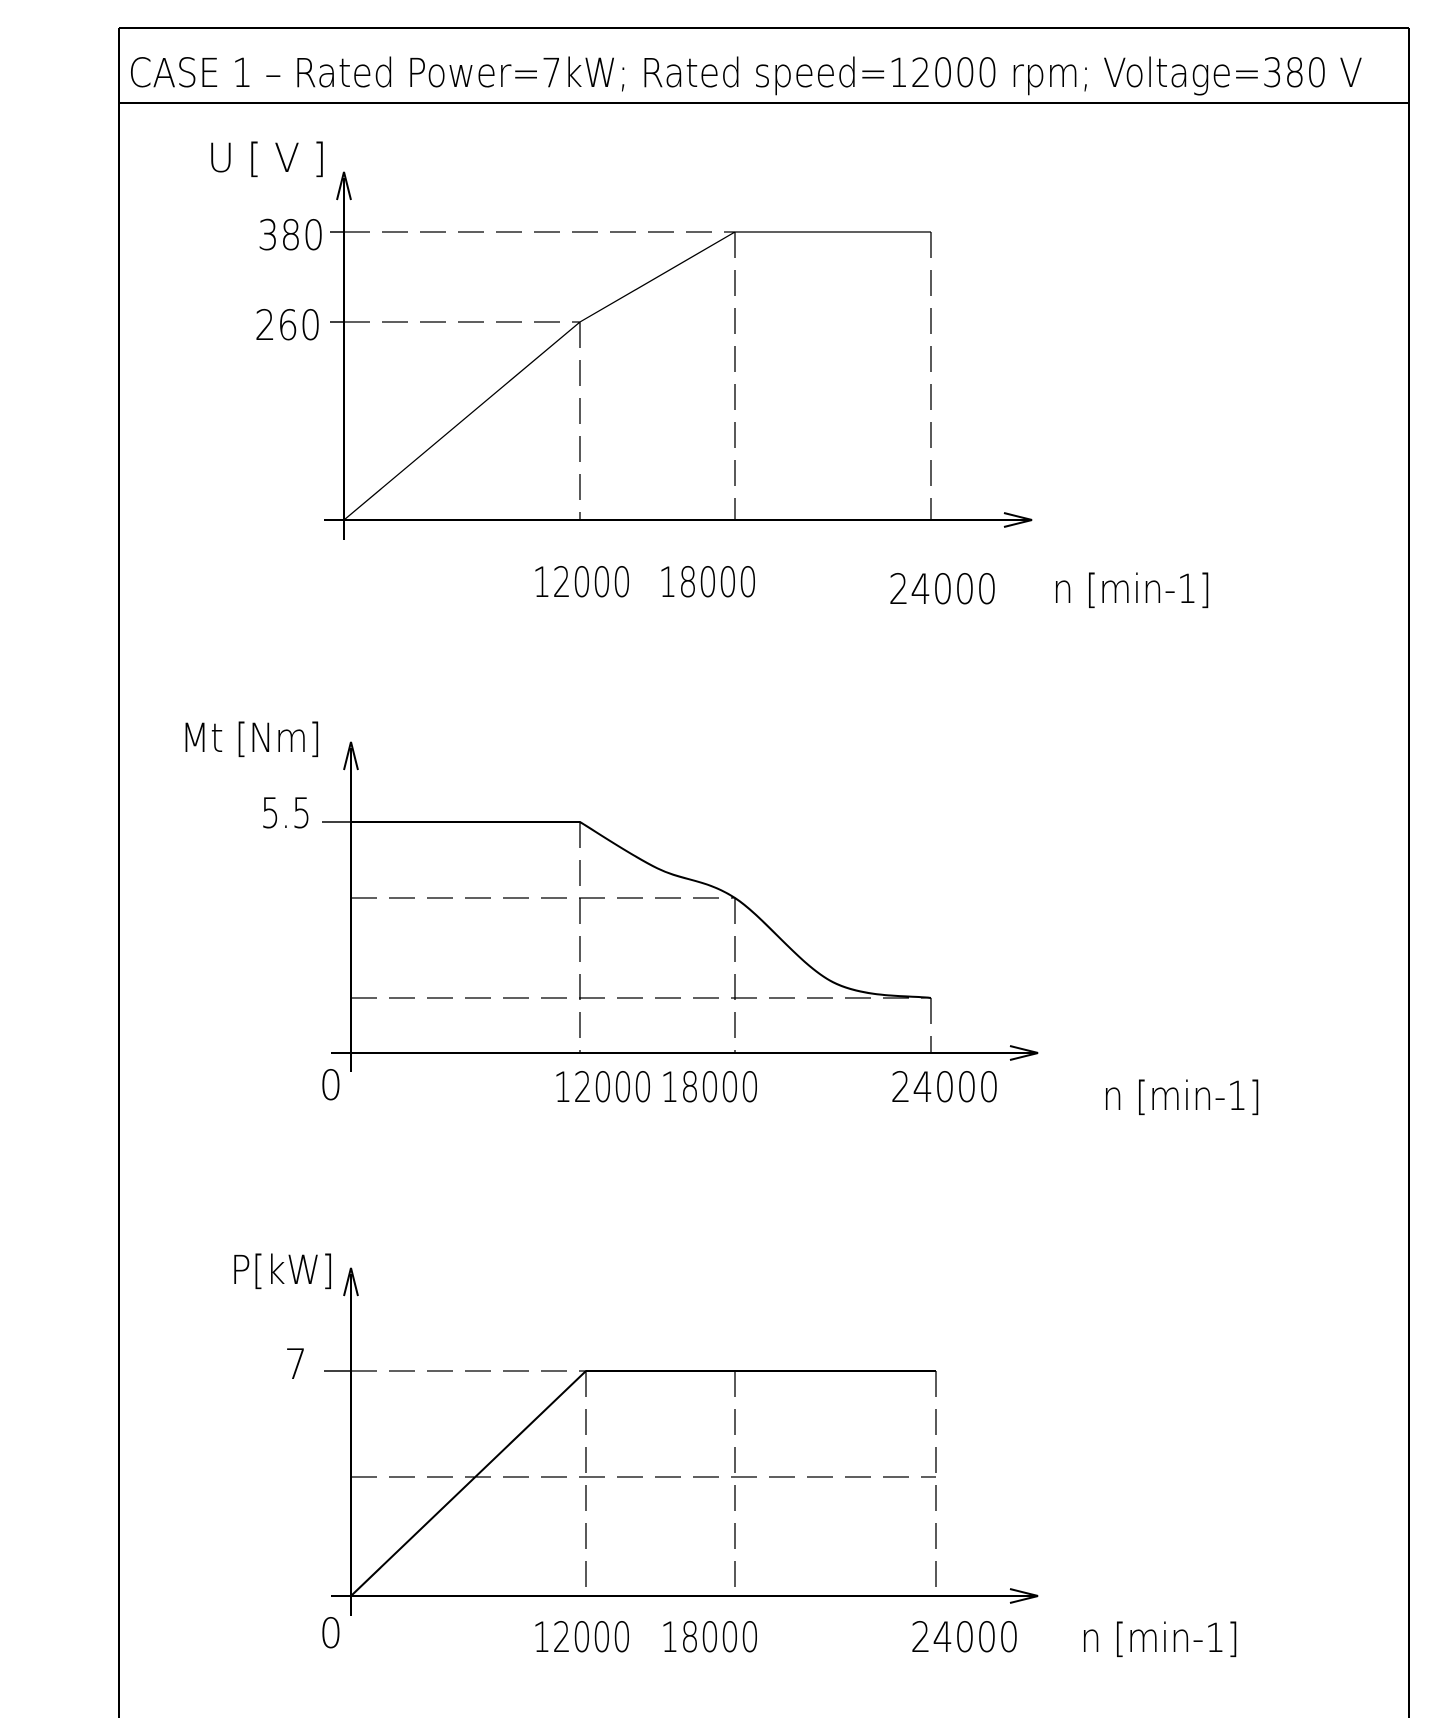 The image size is (1439, 1718). I want to click on y-tick-label-7: 7, so click(296, 1364).